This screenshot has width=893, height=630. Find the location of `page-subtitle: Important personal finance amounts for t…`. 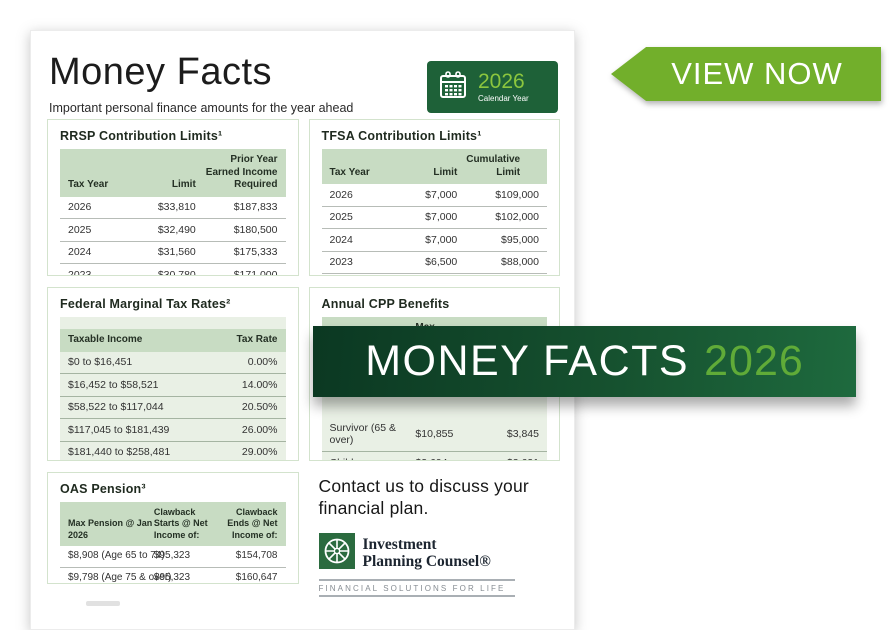

page-subtitle: Important personal finance amounts for t… is located at coordinates (201, 108).